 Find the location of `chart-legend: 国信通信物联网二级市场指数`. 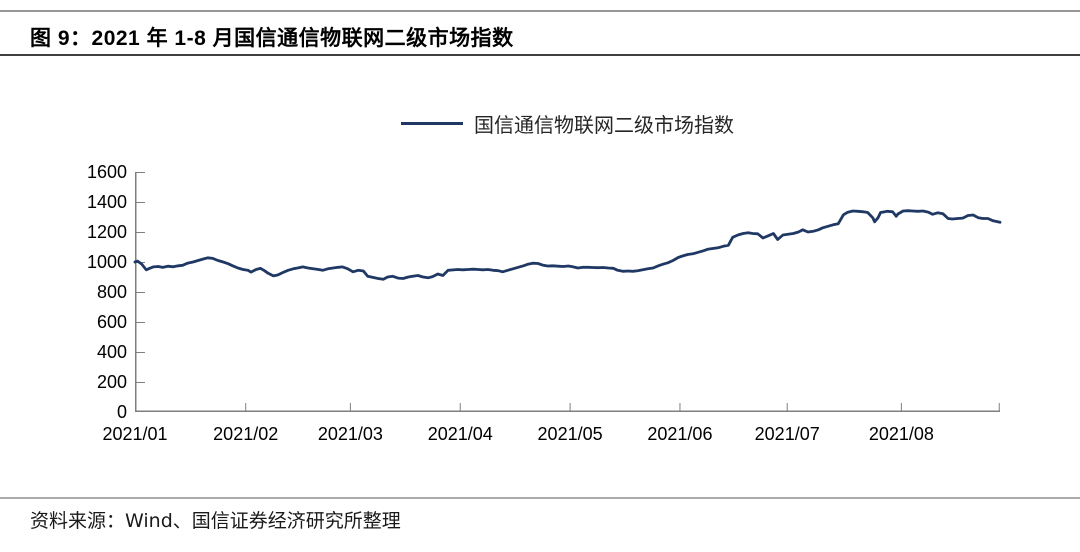

chart-legend: 国信通信物联网二级市场指数 is located at coordinates (567, 123).